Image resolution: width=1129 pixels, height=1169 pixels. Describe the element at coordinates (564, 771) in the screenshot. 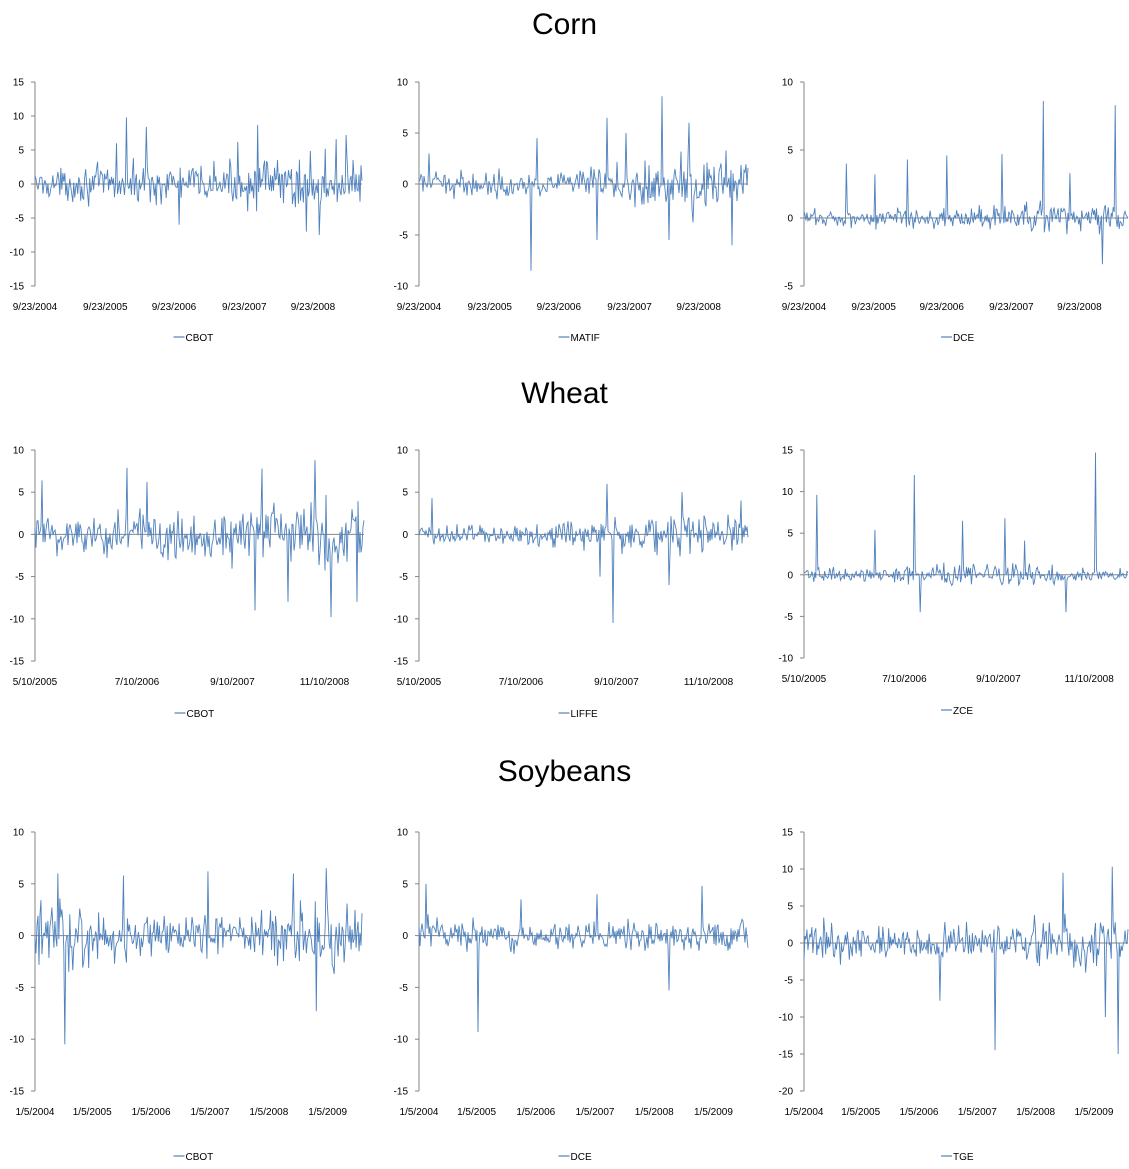

I see `section-title-soybeans: Soybeans` at that location.